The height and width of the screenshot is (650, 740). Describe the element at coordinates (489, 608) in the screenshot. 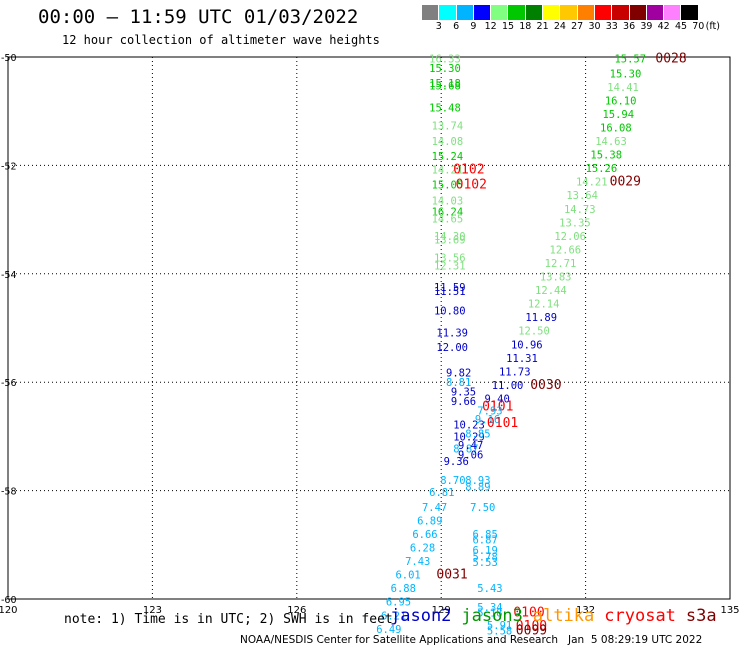

I see `wave-height-label: 5.34` at that location.